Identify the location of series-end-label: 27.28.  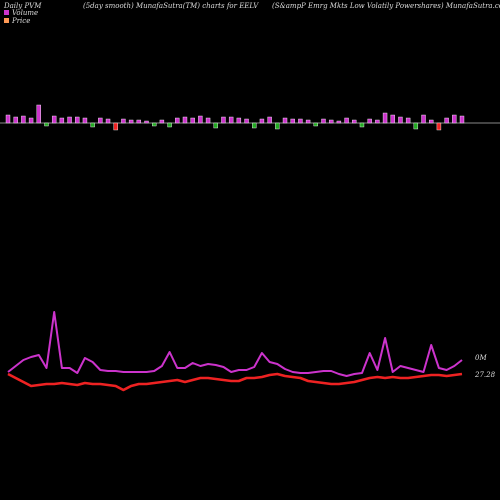
(485, 375).